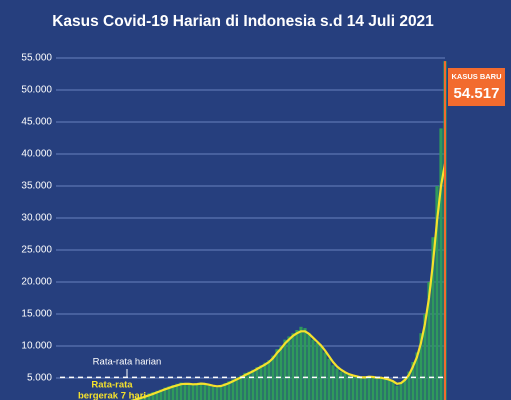 The width and height of the screenshot is (511, 400). What do you see at coordinates (36, 58) in the screenshot?
I see `y-tick-label: 55.000` at bounding box center [36, 58].